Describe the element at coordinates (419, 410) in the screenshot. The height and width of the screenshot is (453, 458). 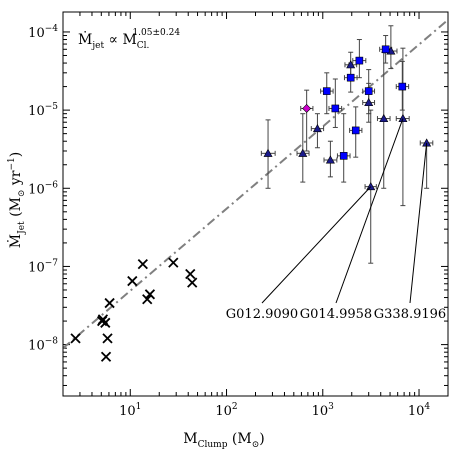
I see `x-tick-label: 104` at that location.